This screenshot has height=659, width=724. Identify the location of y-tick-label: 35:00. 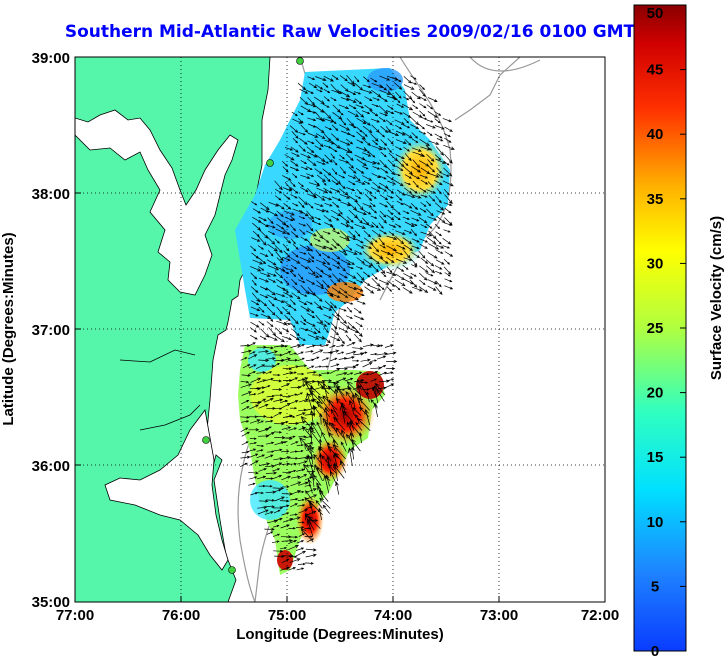
(51, 602).